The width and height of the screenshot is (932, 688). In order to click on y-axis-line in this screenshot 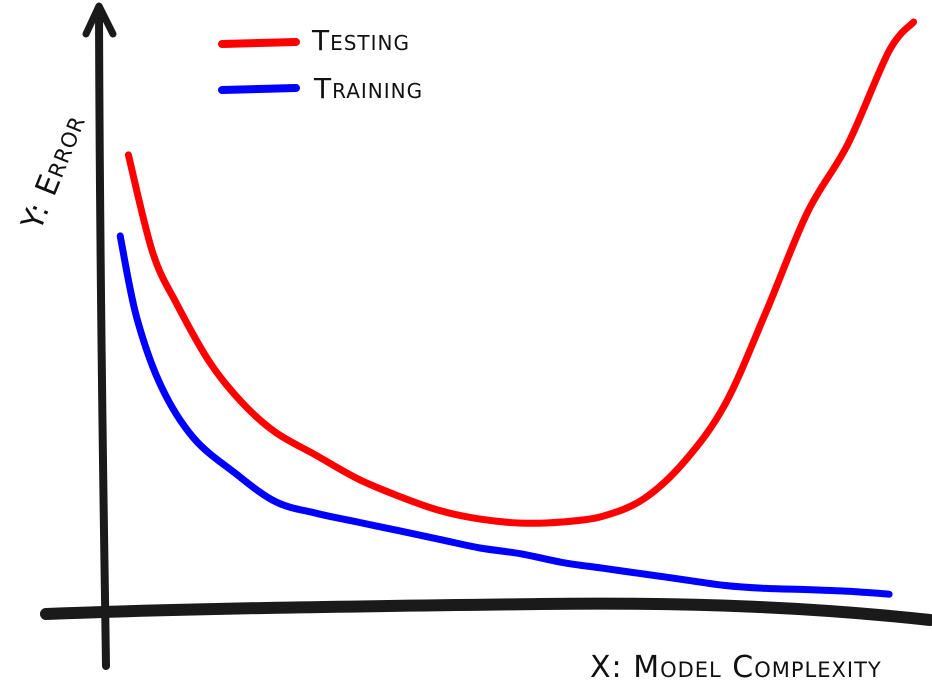, I will do `click(102, 339)`.